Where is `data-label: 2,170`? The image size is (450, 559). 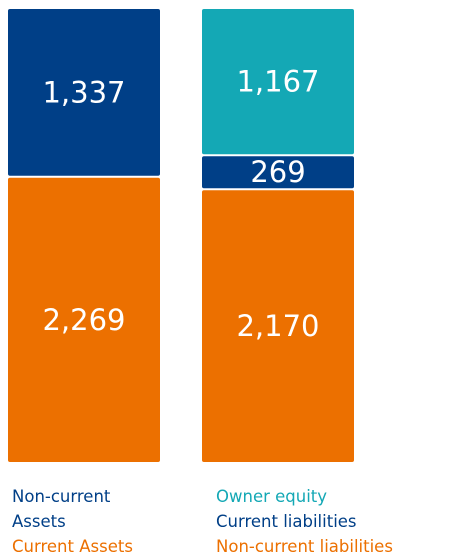
data-label: 2,170 is located at coordinates (277, 326).